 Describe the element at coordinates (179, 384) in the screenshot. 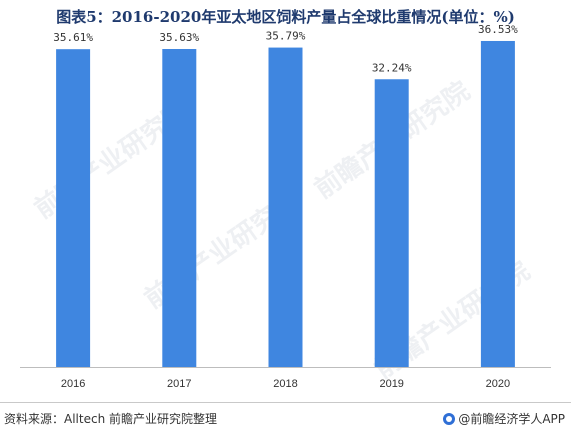

I see `x-tick-label: 2017` at that location.